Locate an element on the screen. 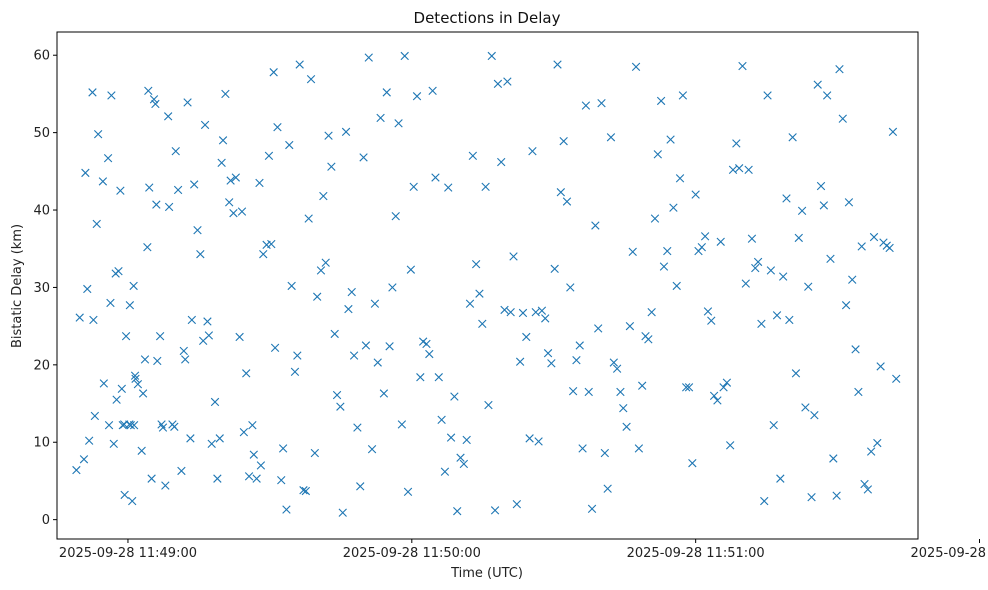 The image size is (988, 590). x-tick-label: 2025-09-28 11:51:00 is located at coordinates (696, 553).